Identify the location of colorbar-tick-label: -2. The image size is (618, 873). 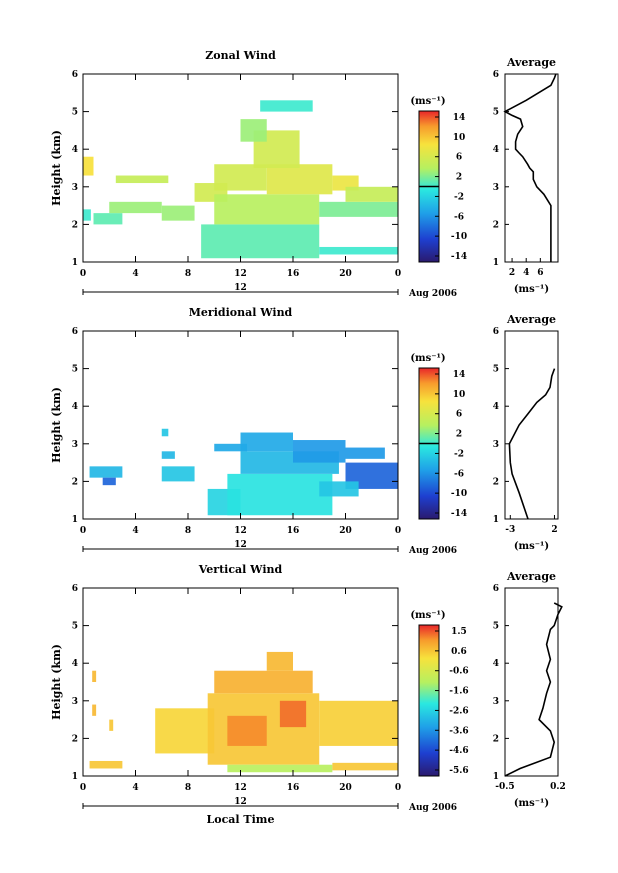
(459, 197).